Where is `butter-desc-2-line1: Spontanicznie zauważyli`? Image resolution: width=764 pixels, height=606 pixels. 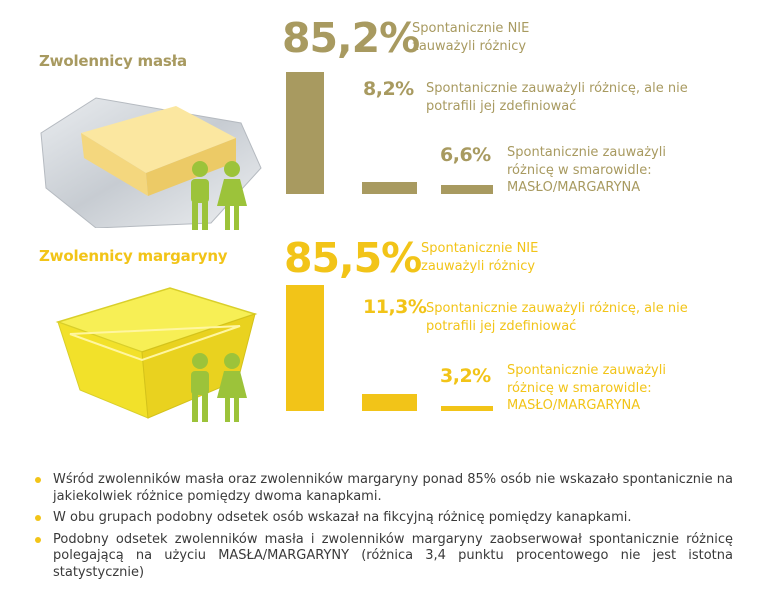
butter-desc-2-line1: Spontanicznie zauważyli is located at coordinates (586, 152).